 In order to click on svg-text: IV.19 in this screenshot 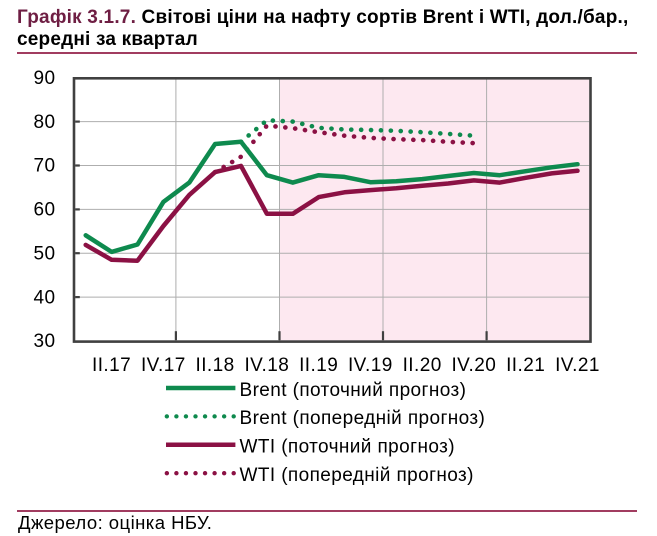, I will do `click(370, 365)`.